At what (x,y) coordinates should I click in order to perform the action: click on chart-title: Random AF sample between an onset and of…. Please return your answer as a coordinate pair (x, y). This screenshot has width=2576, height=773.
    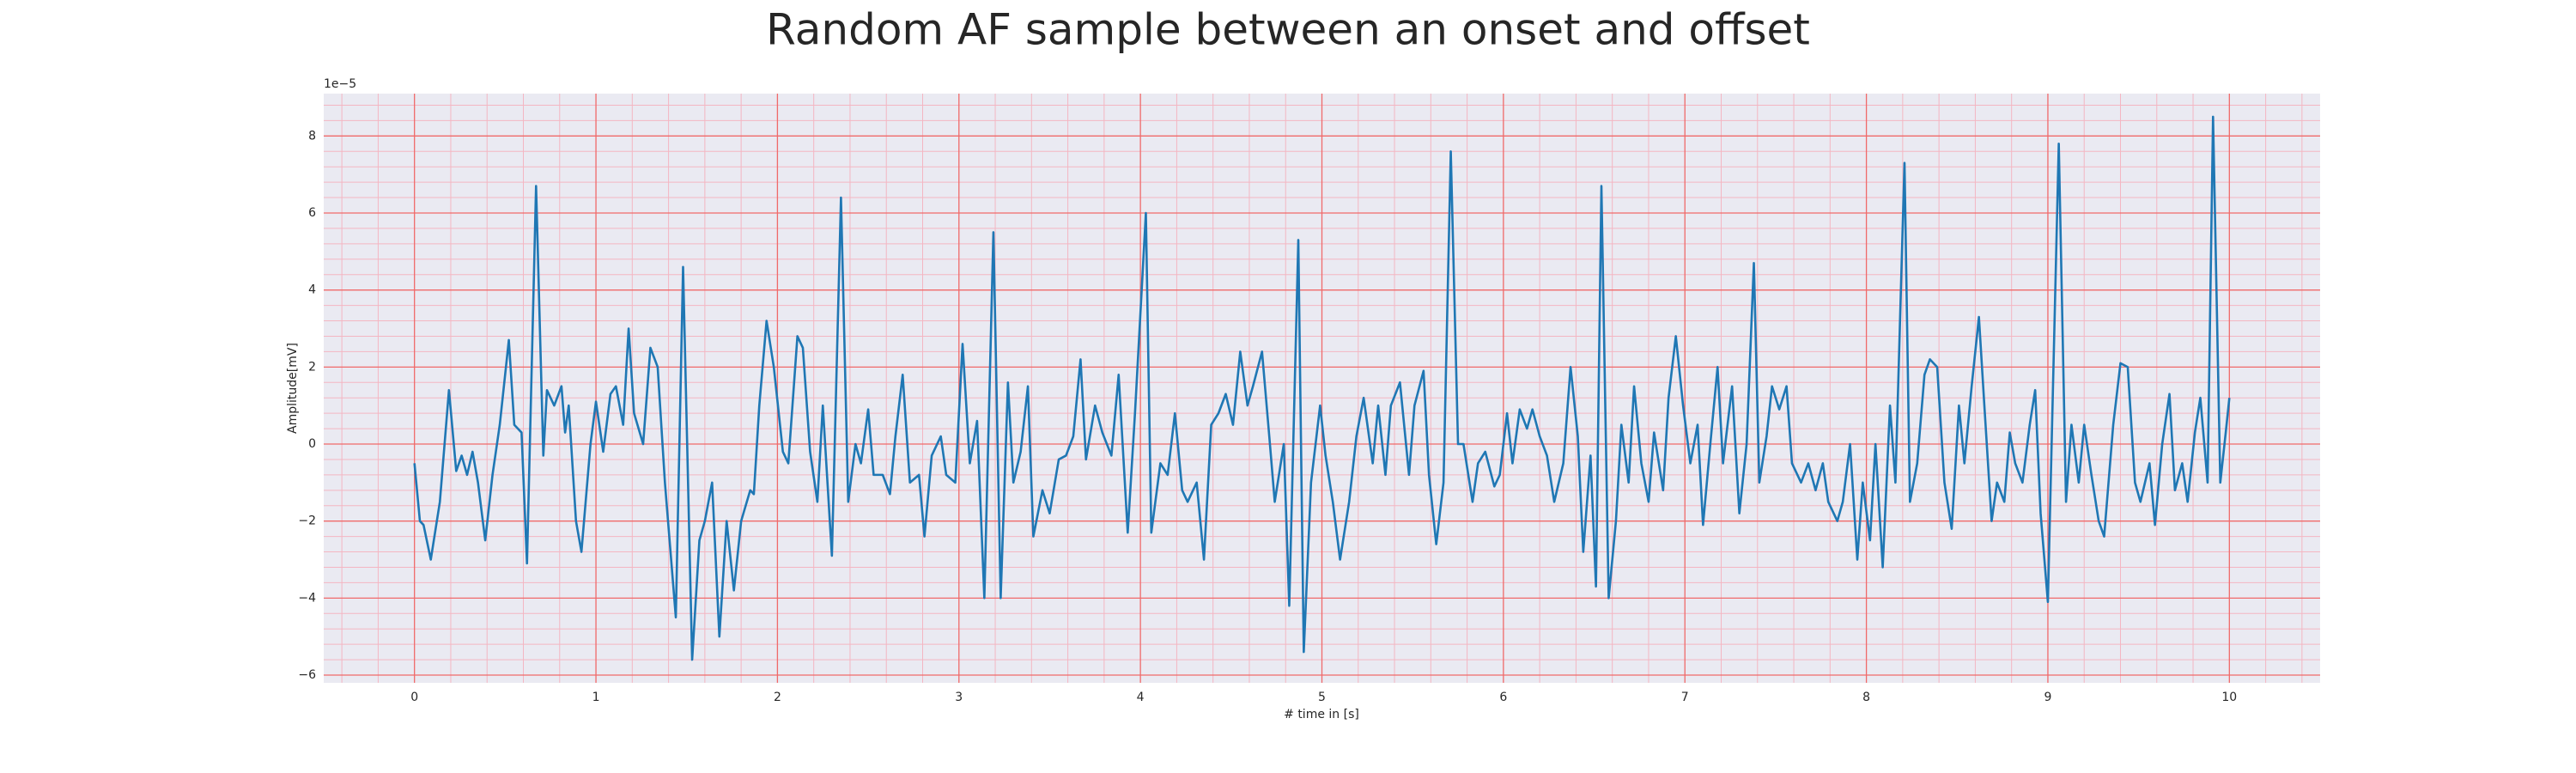
    Looking at the image, I should click on (1288, 30).